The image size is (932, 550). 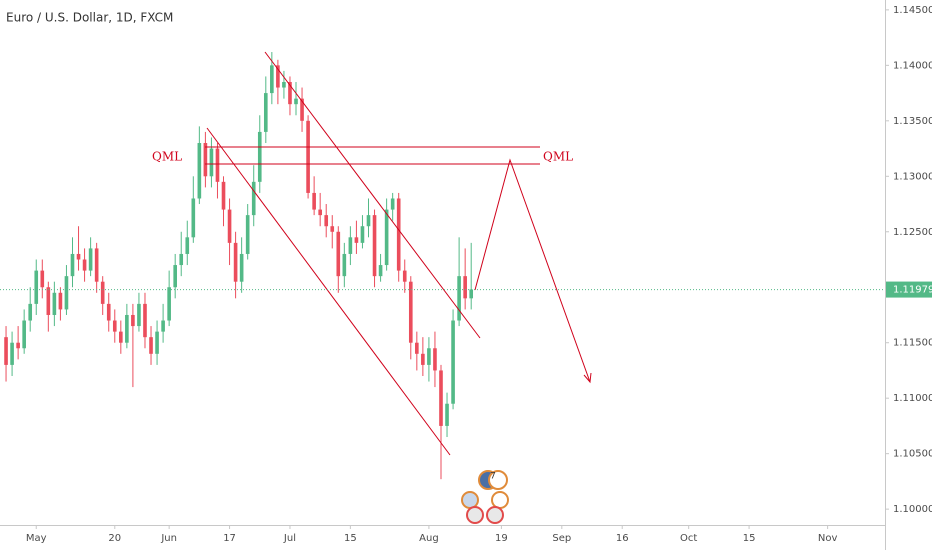 What do you see at coordinates (501, 538) in the screenshot?
I see `x-tick-label: 19` at bounding box center [501, 538].